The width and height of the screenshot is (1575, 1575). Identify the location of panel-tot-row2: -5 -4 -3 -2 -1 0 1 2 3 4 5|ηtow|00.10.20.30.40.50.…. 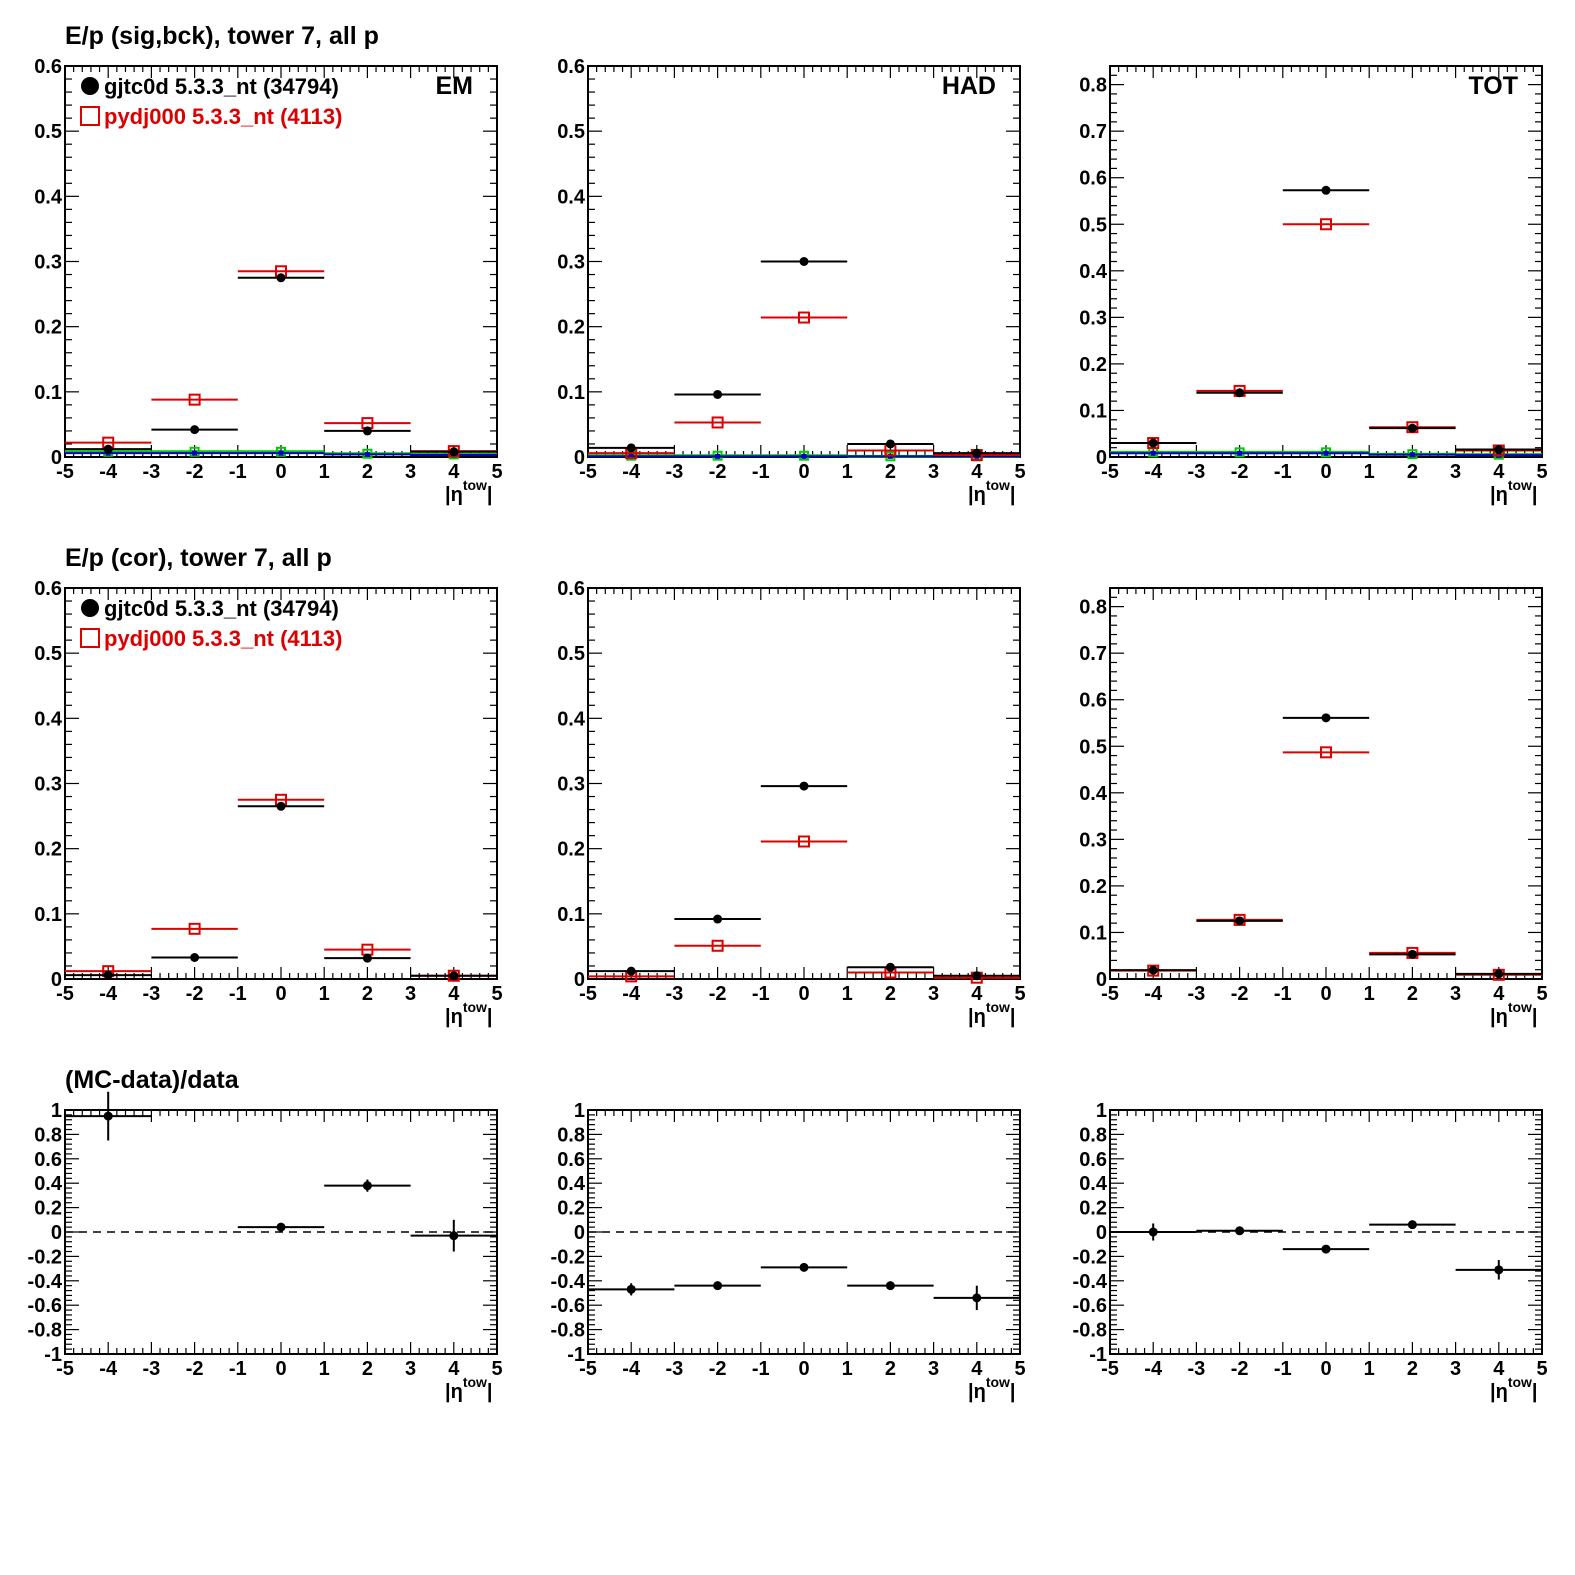
(1313, 807).